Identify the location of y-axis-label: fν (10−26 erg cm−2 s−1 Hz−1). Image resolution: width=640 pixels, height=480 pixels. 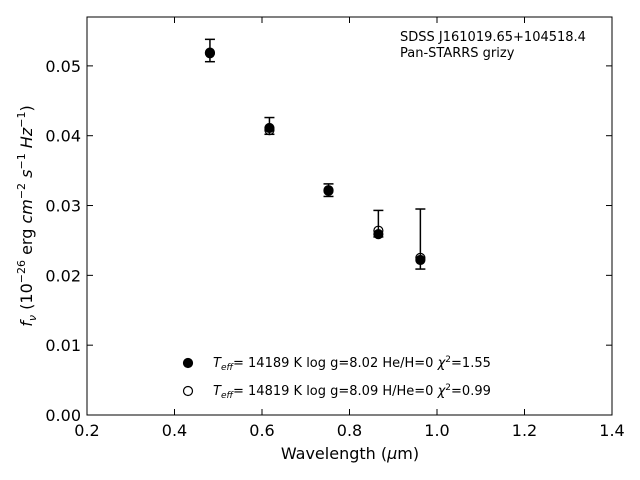
(27, 215).